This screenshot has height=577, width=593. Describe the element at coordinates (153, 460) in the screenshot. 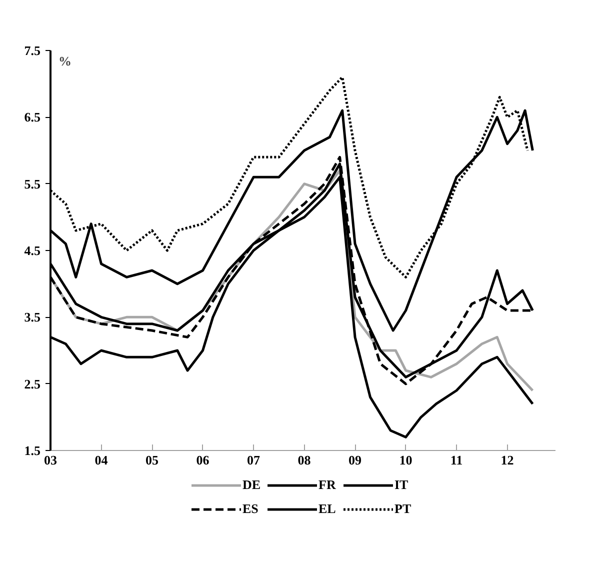

I see `x-tick-label: 05` at that location.